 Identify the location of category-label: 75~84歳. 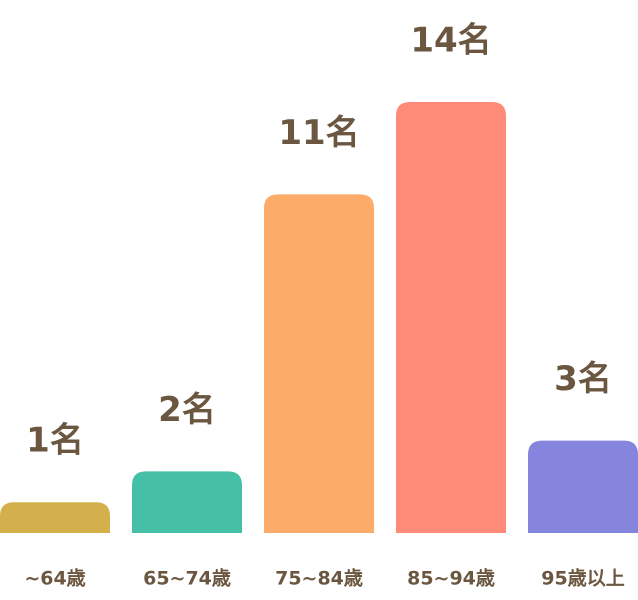
(319, 579).